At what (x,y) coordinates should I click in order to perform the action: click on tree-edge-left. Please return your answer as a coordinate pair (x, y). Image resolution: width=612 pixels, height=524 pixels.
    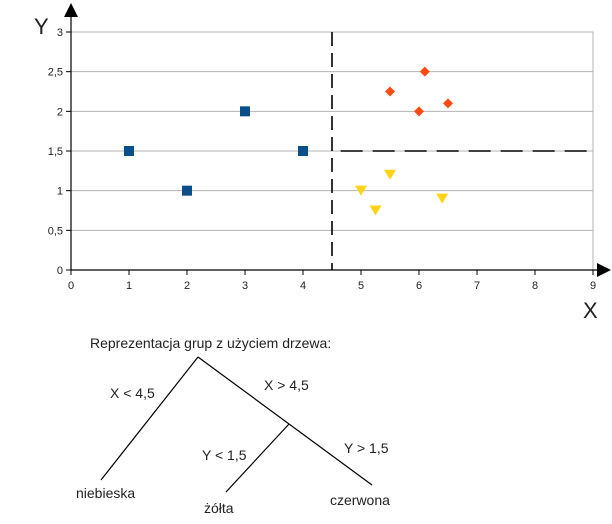
    Looking at the image, I should click on (149, 418).